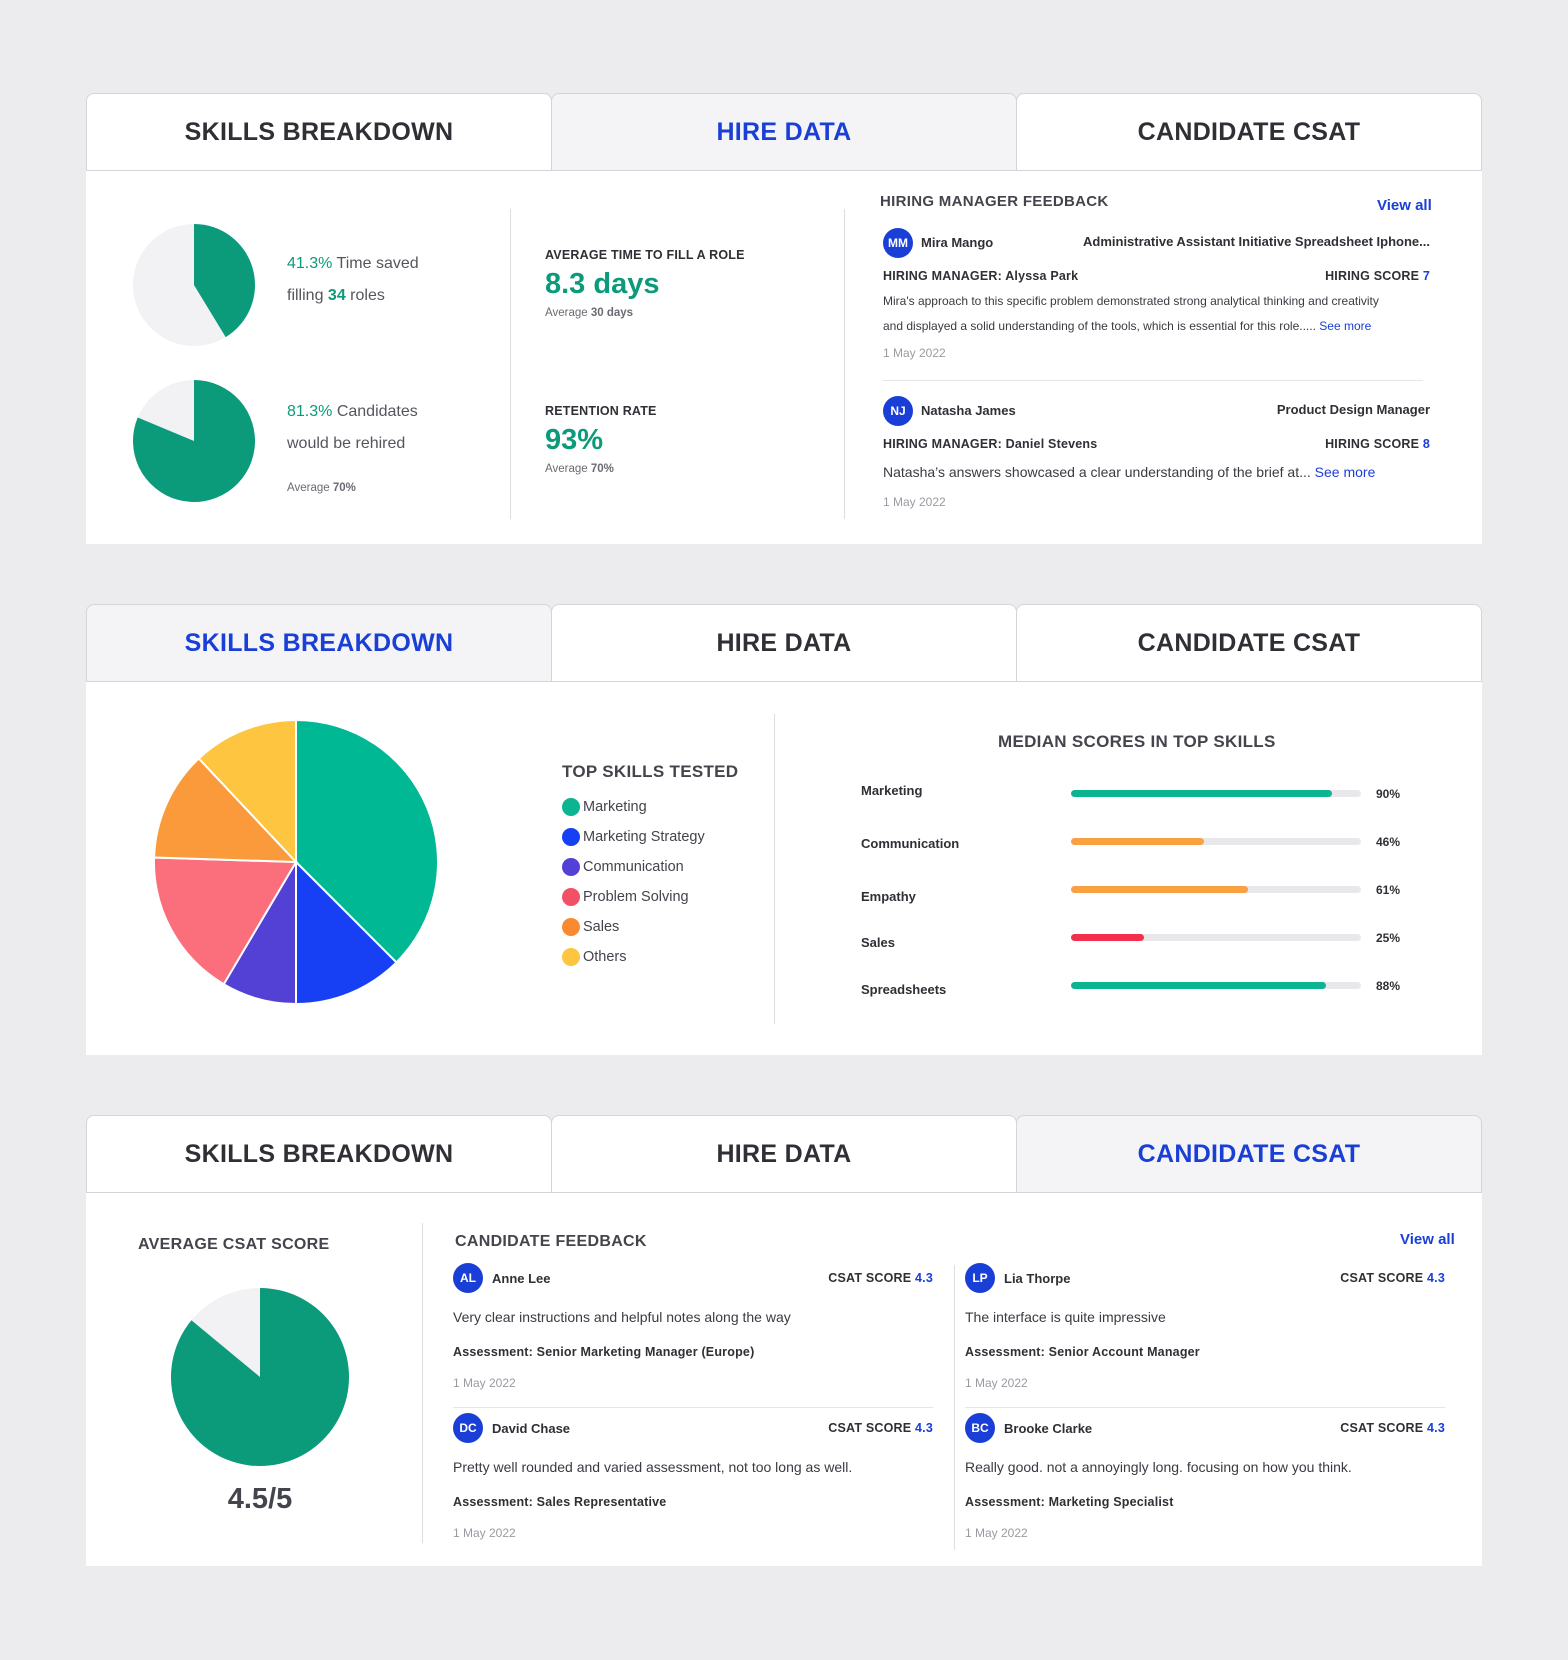 The height and width of the screenshot is (1660, 1568). Describe the element at coordinates (602, 284) in the screenshot. I see `avg-time-value: 8.3 days` at that location.